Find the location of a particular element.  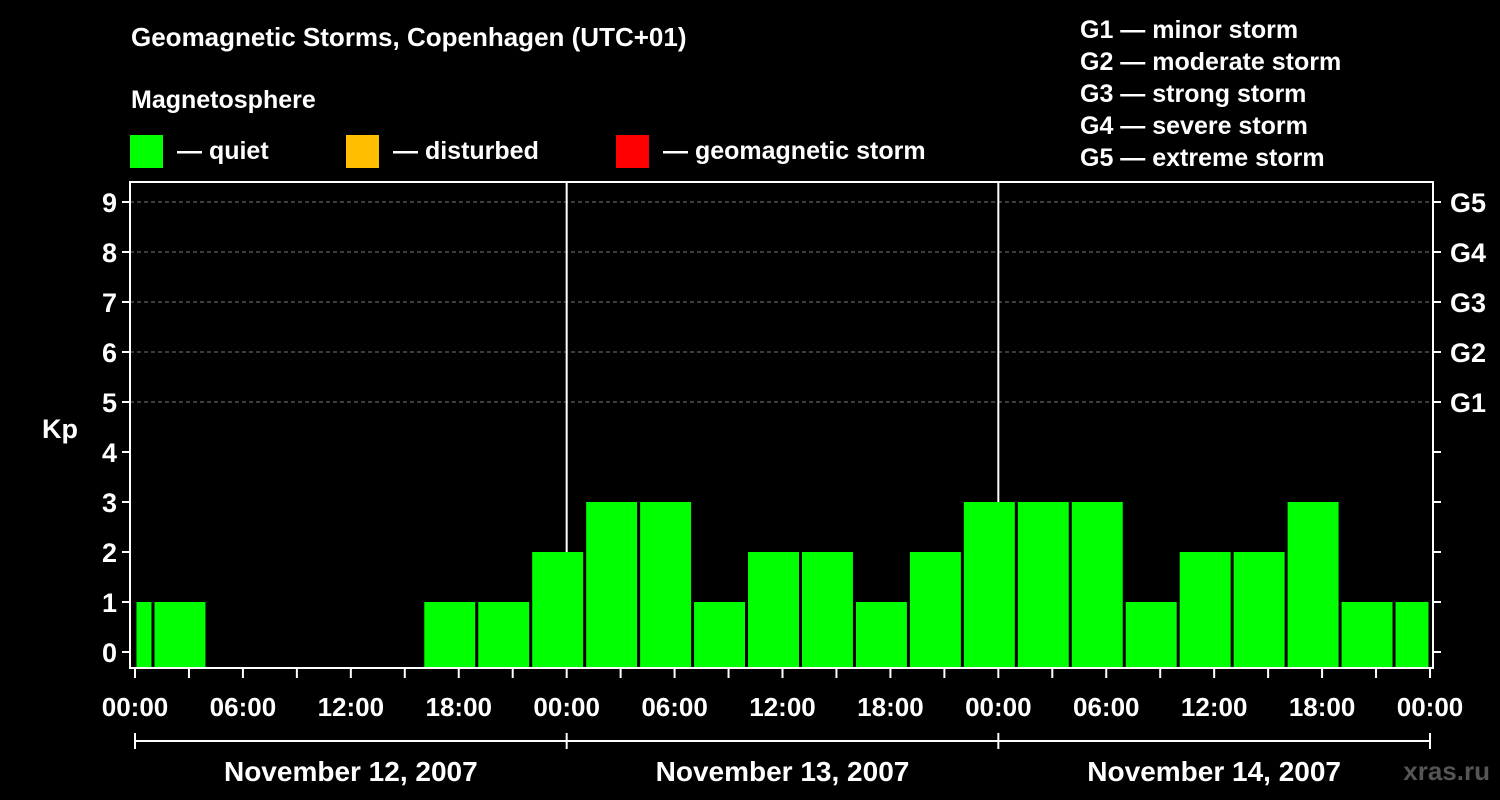

g-axis-label: G4 is located at coordinates (1468, 253).